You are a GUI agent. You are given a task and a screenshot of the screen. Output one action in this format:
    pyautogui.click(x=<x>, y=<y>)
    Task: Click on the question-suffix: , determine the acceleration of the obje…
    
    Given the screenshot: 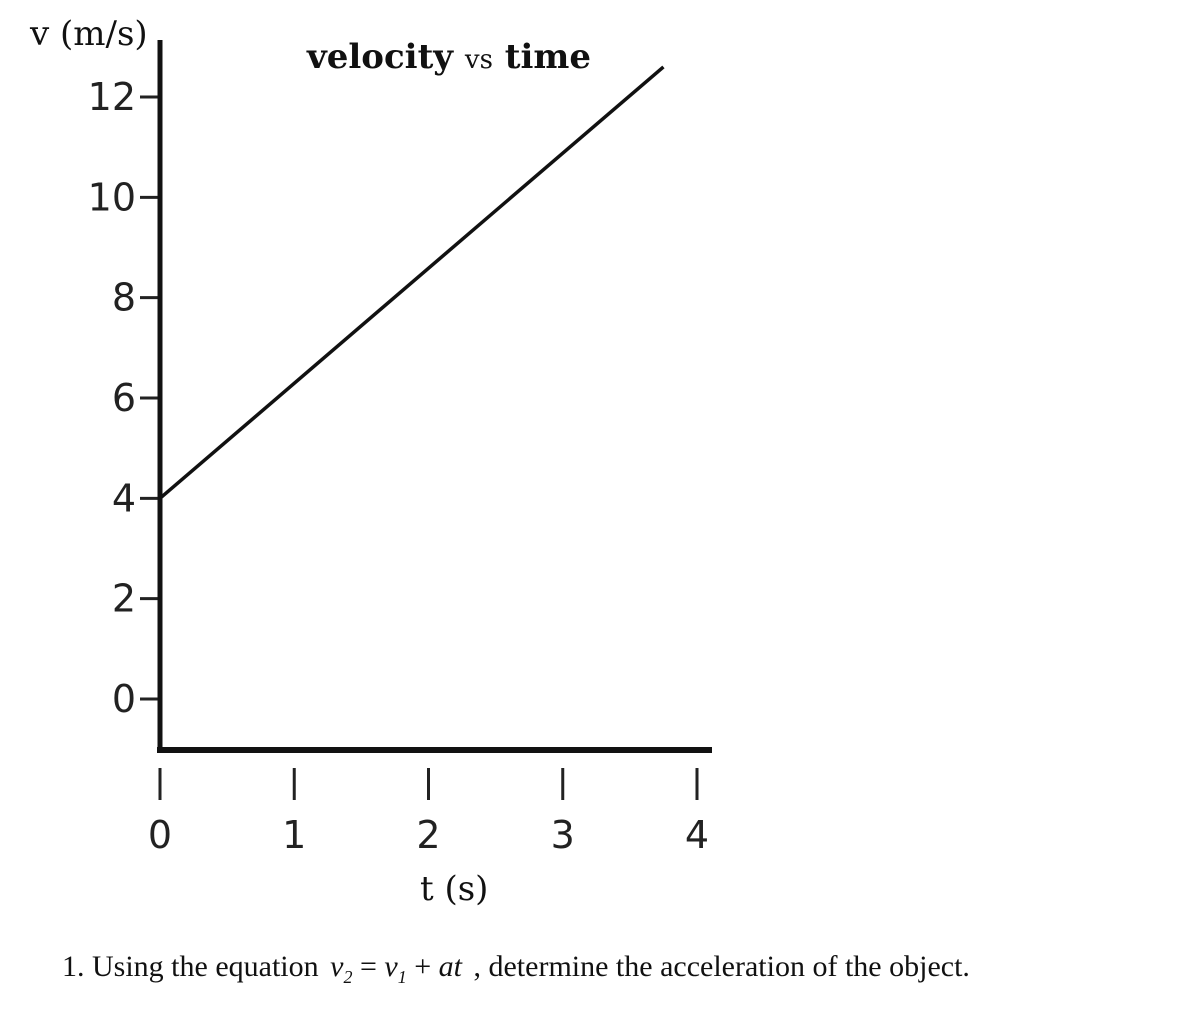 What is the action you would take?
    pyautogui.click(x=721, y=966)
    